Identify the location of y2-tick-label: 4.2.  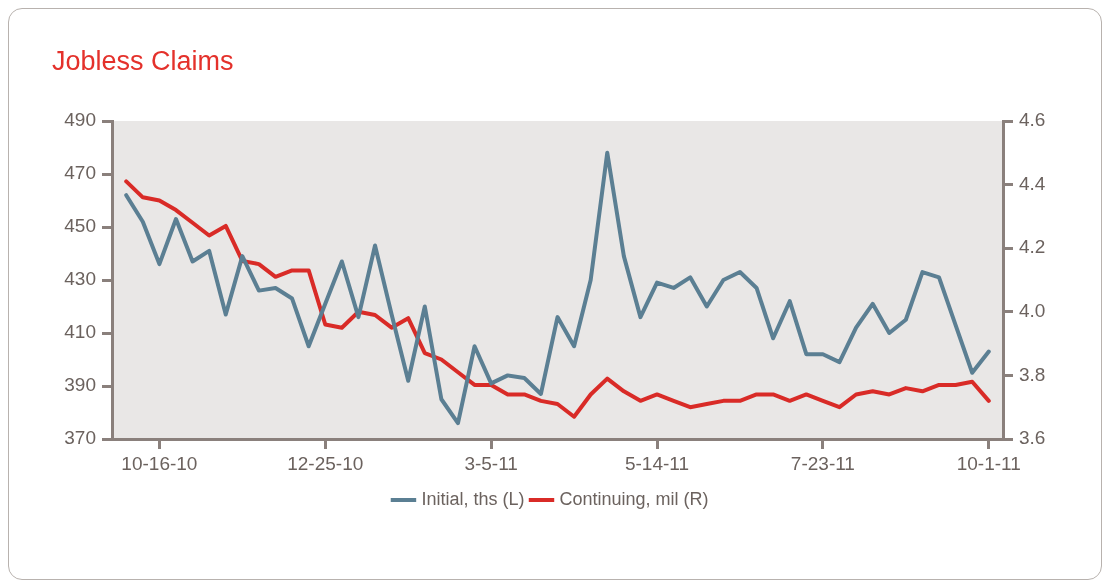
(1032, 247).